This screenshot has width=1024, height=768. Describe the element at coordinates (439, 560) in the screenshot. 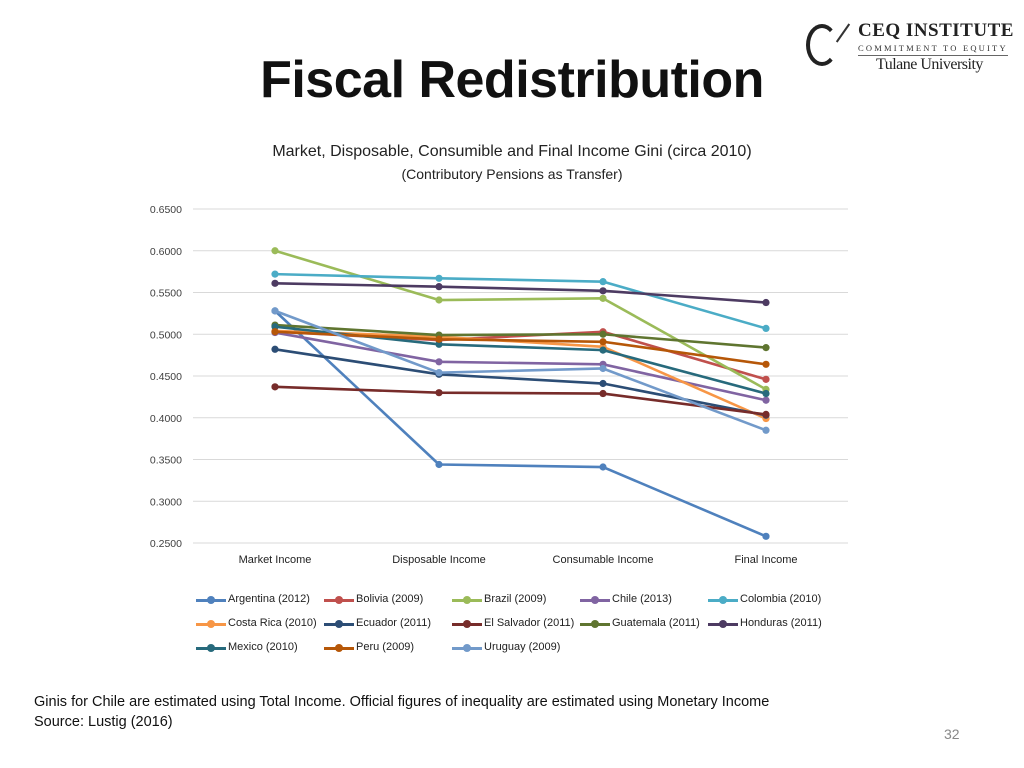

I see `x-tick-label: Disposable Income` at that location.